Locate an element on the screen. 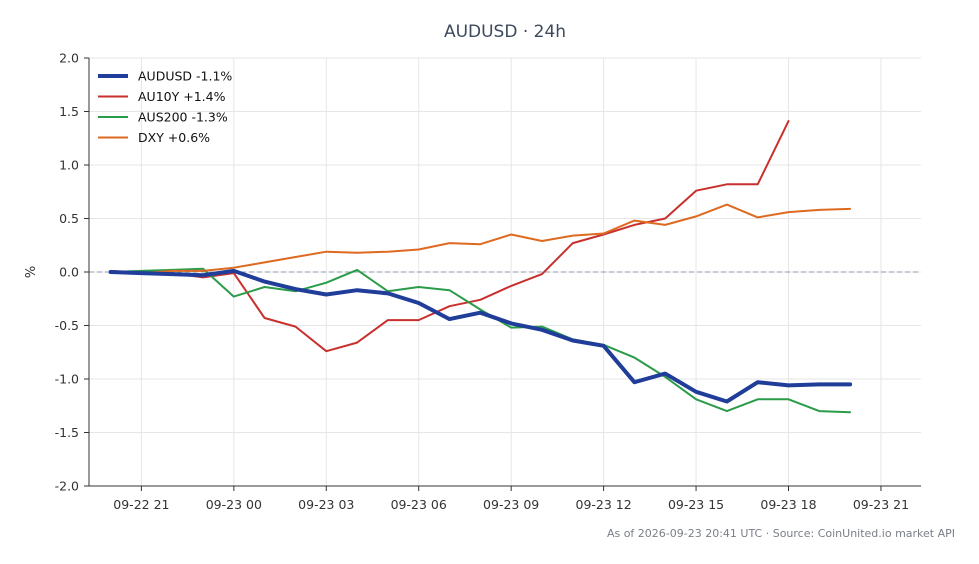  legend-label-au10y: AU10Y +1.4% is located at coordinates (182, 96).